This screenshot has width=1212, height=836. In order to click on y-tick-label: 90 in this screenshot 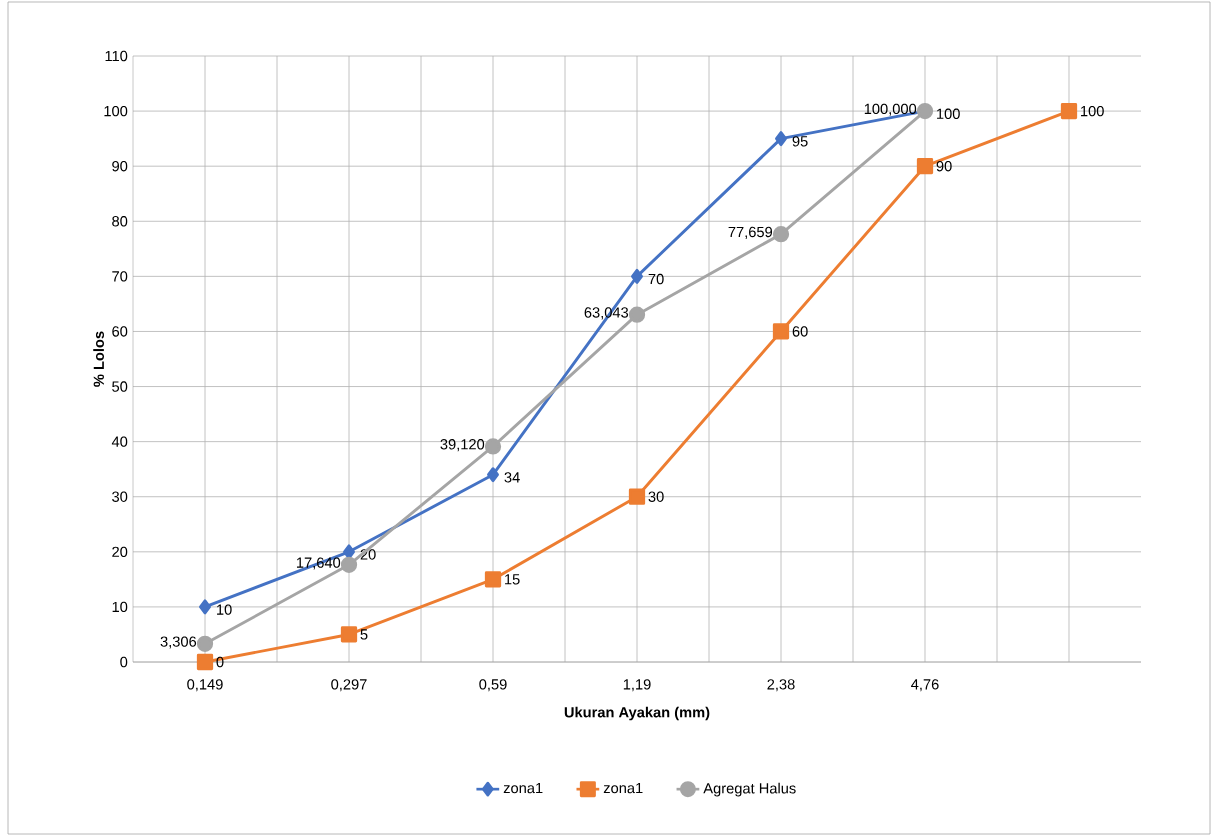, I will do `click(120, 166)`.